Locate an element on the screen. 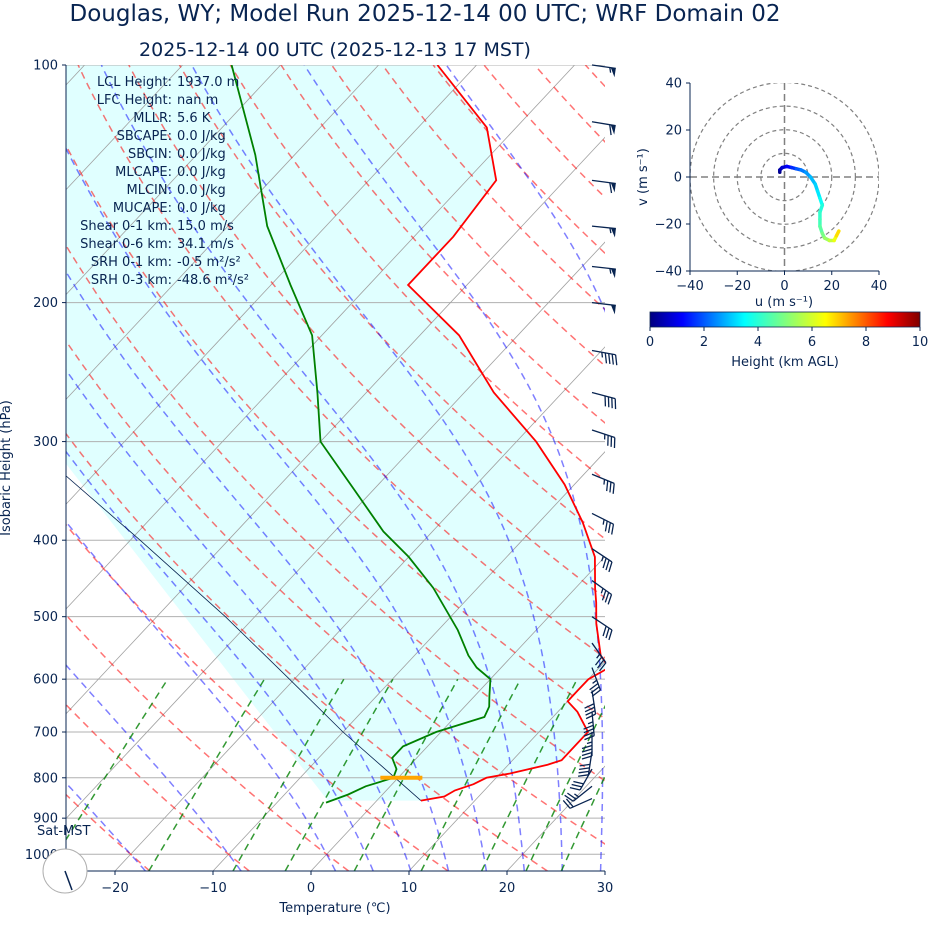 The image size is (928, 936). stat-label: SRH 0-1 km: is located at coordinates (131, 262).